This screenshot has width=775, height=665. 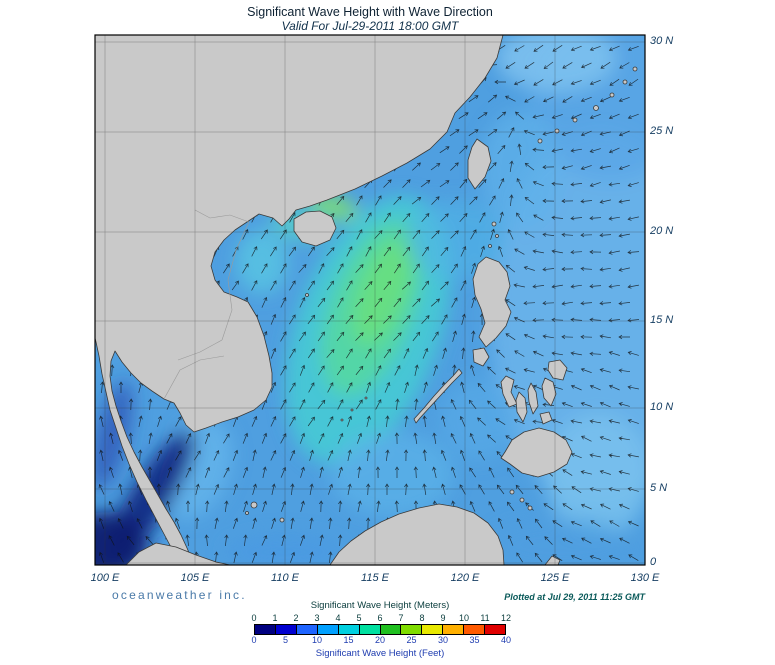 I want to click on lat-label: 10 N, so click(x=662, y=407).